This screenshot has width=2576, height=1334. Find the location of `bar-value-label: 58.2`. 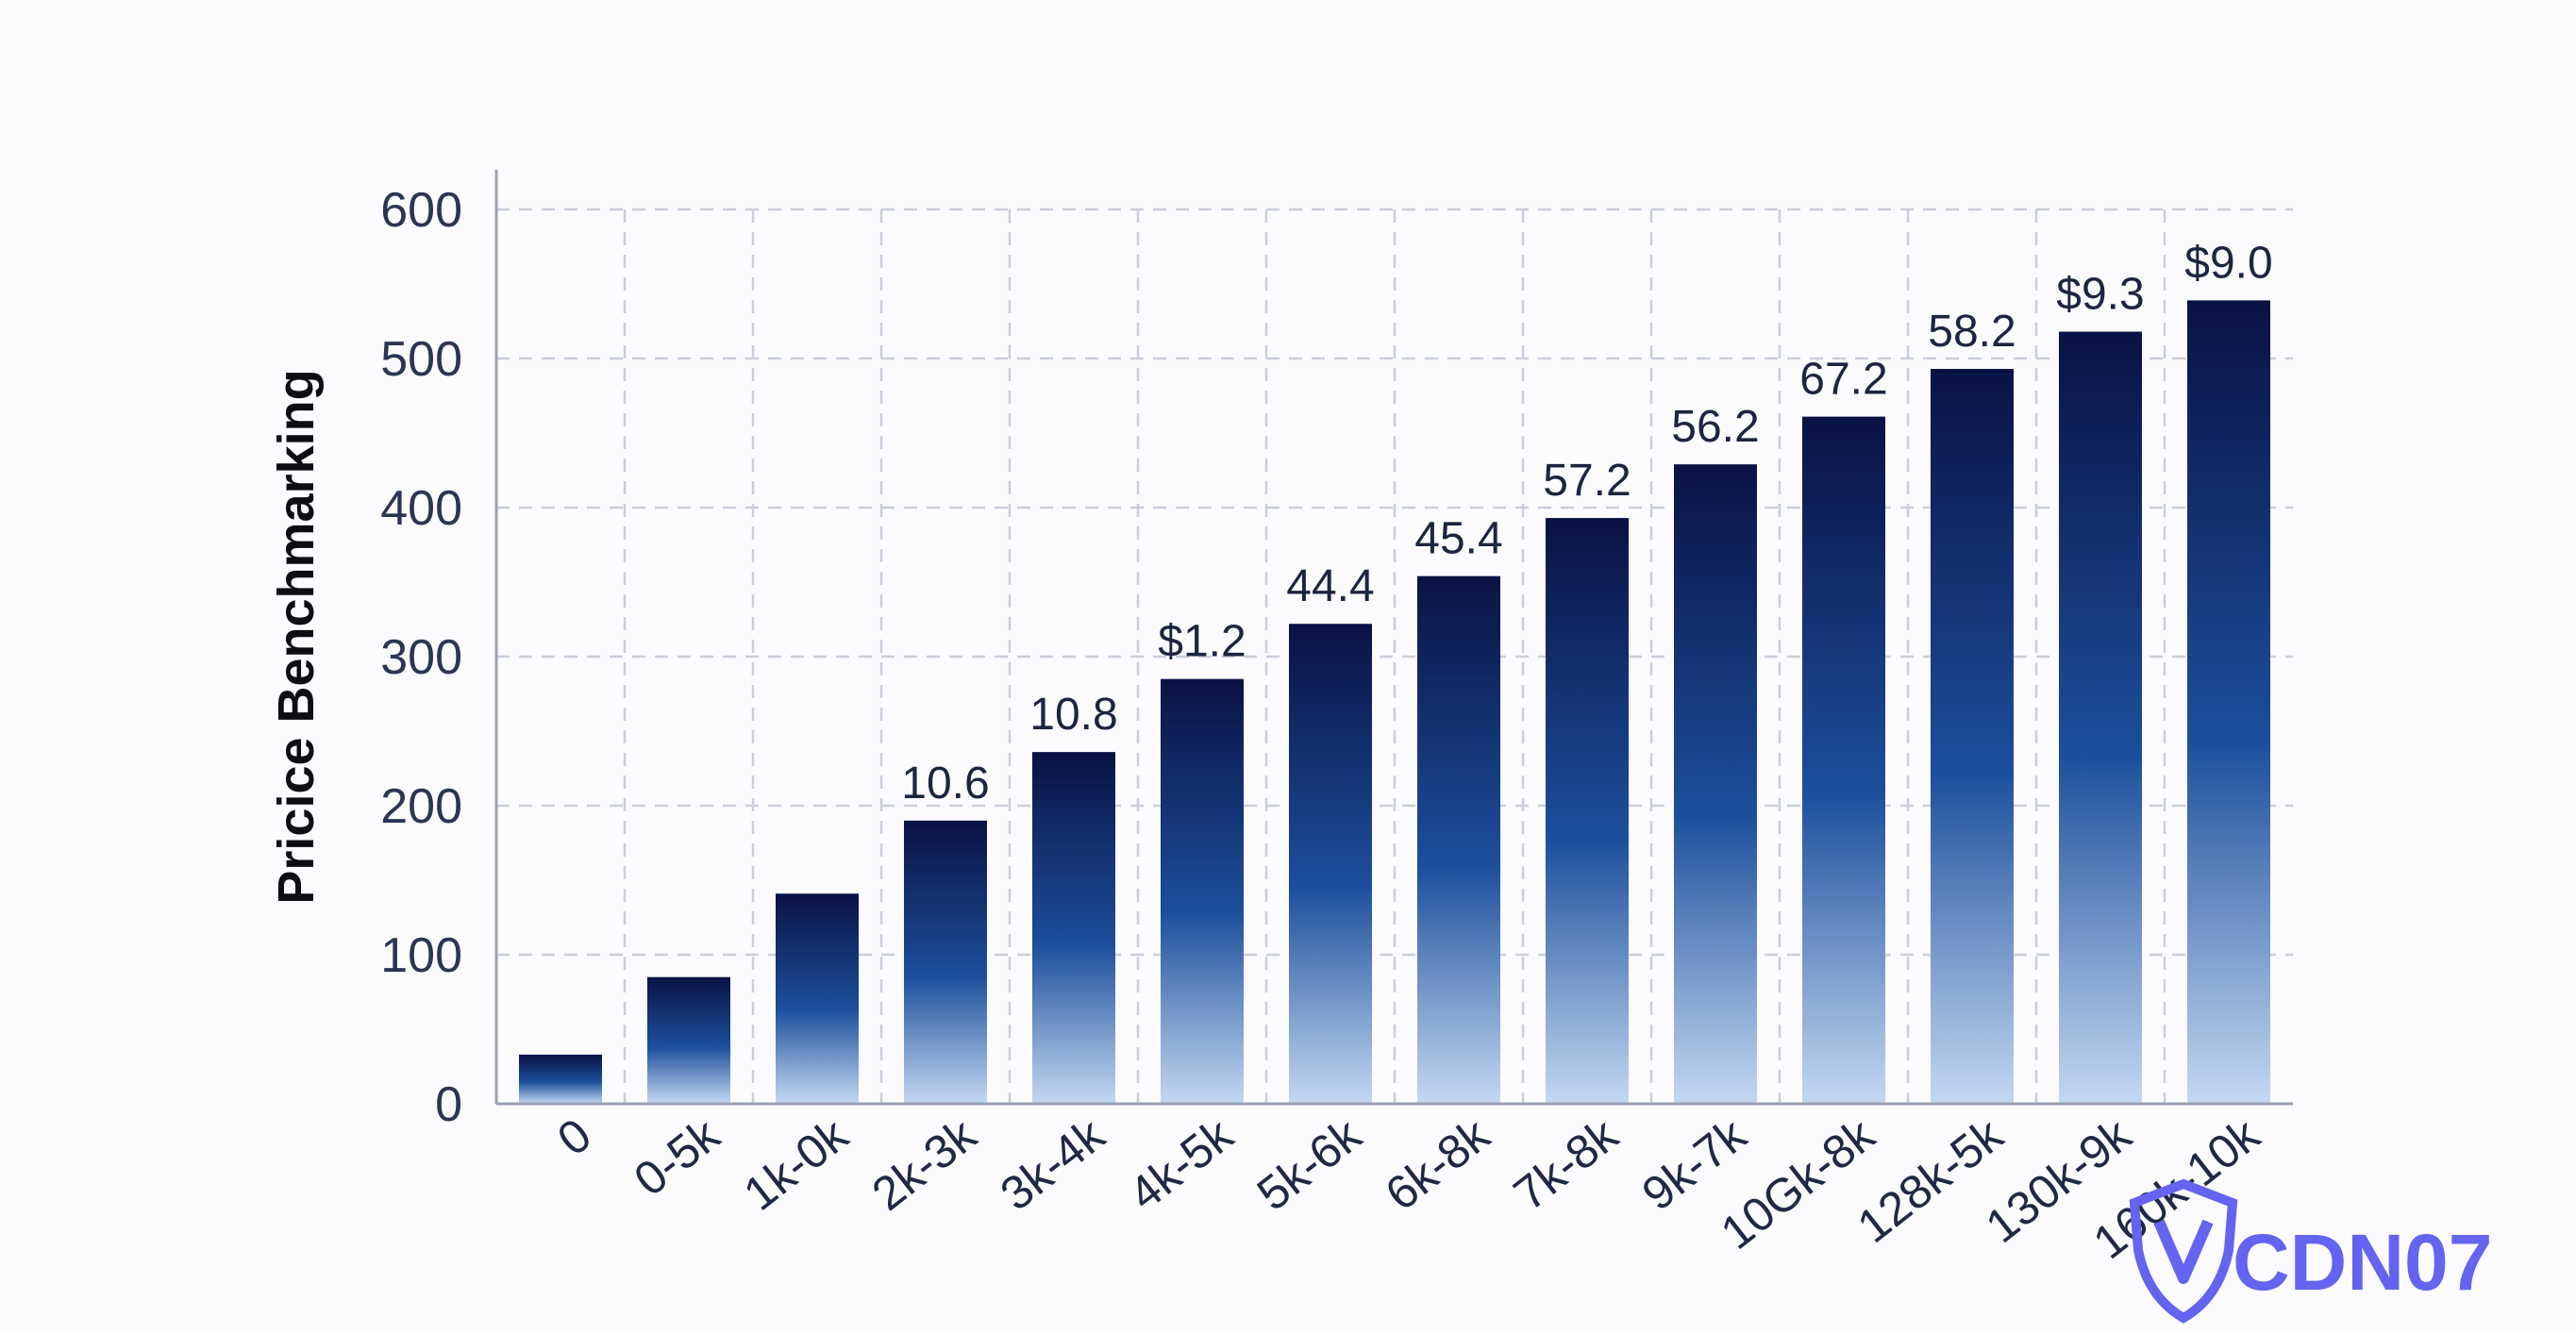

bar-value-label: 58.2 is located at coordinates (1972, 332).